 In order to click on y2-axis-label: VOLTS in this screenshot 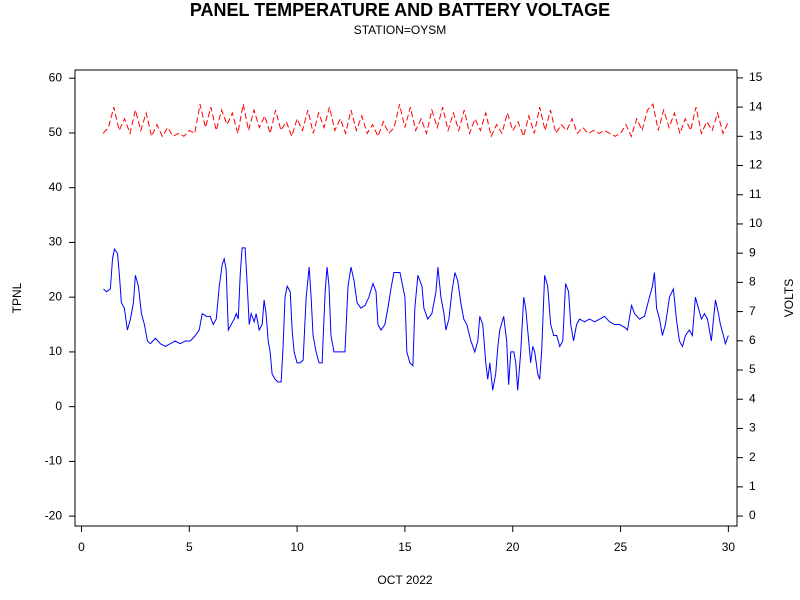, I will do `click(789, 298)`.